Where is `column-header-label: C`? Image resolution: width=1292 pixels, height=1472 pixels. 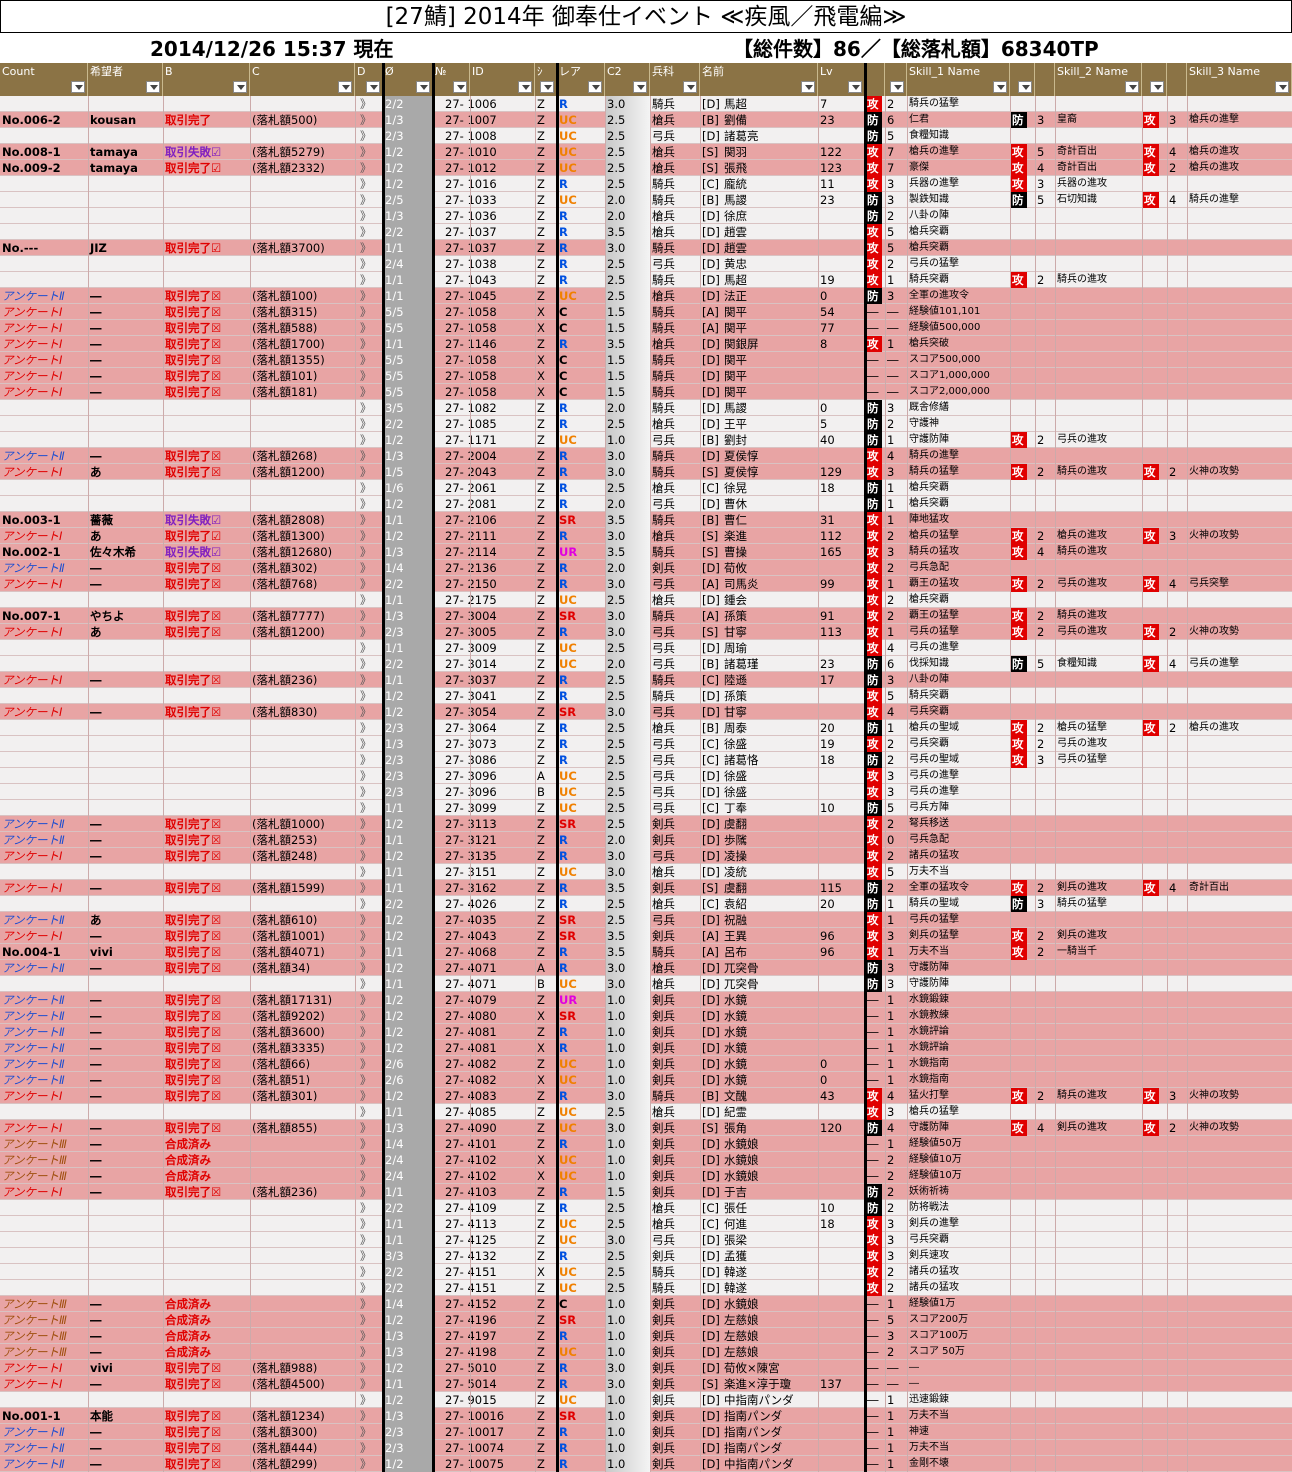
column-header-label: C is located at coordinates (256, 71).